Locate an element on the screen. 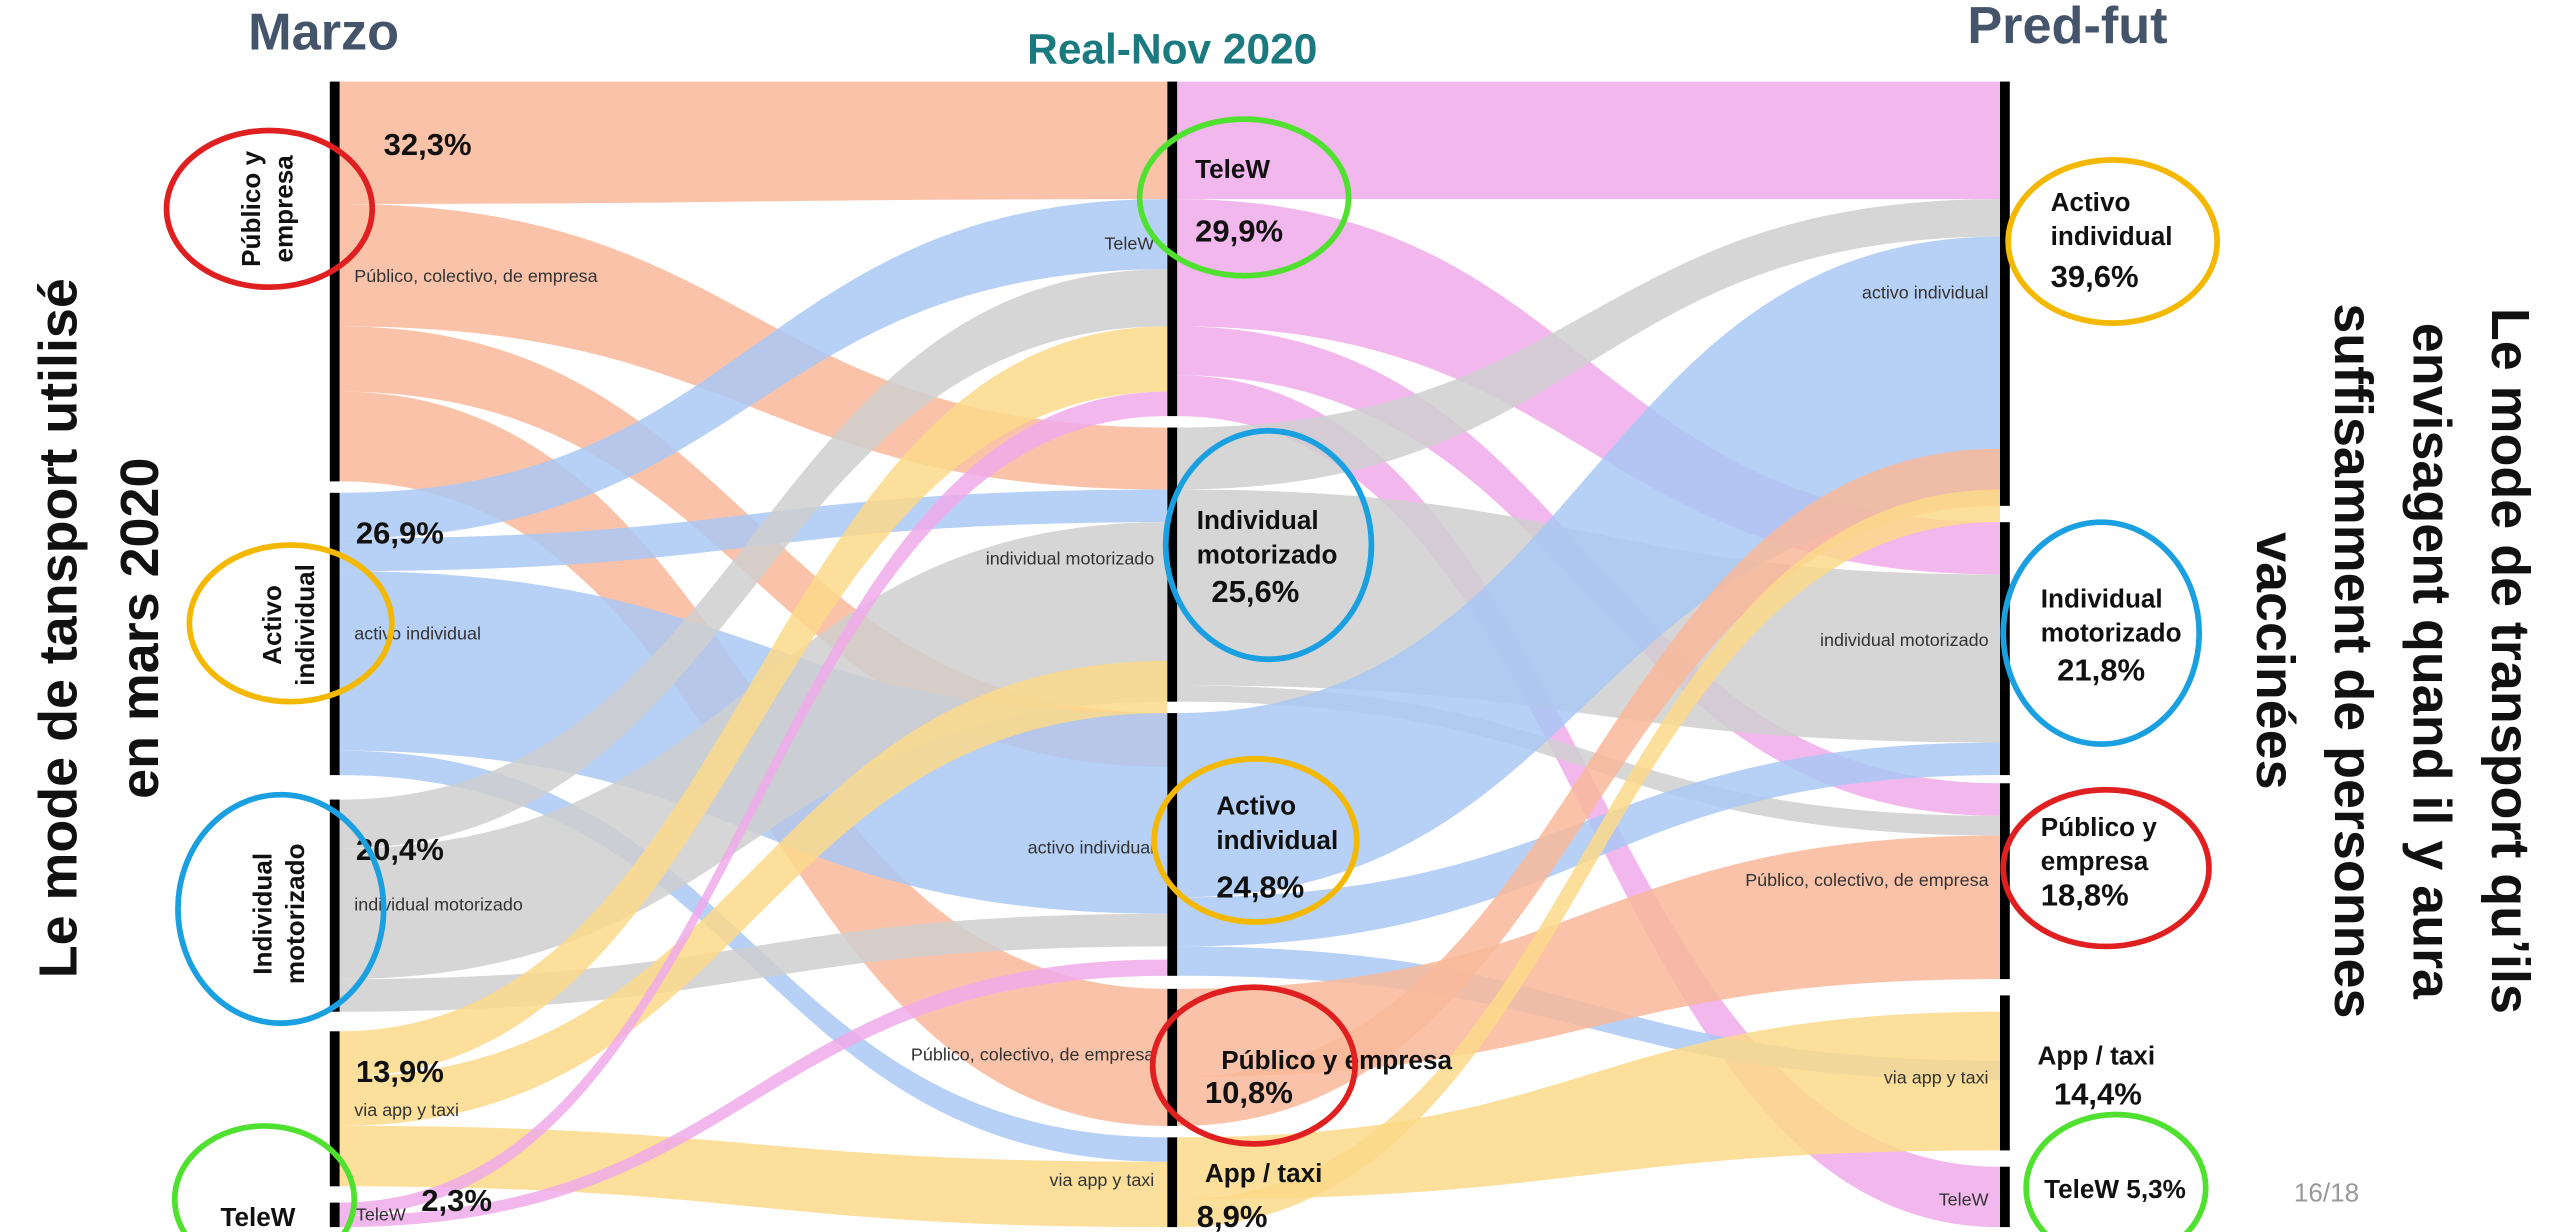  node-percent: 13,9% is located at coordinates (400, 1071).